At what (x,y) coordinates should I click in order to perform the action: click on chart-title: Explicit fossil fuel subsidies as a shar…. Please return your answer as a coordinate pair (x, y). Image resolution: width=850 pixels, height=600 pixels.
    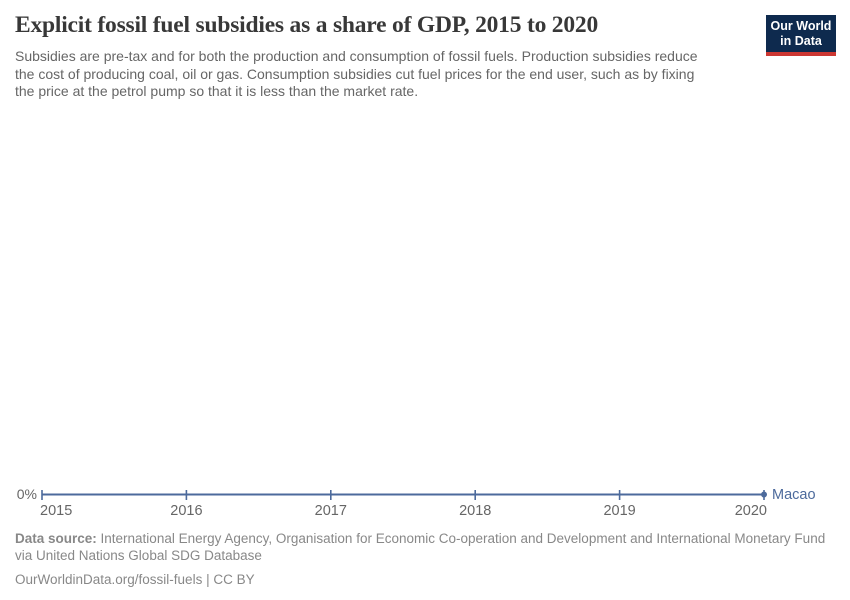
    Looking at the image, I should click on (306, 25).